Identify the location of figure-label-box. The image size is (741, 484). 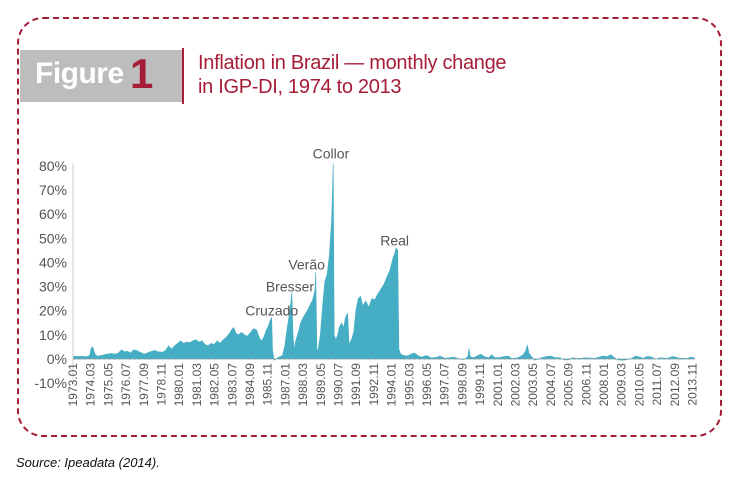
(101, 76).